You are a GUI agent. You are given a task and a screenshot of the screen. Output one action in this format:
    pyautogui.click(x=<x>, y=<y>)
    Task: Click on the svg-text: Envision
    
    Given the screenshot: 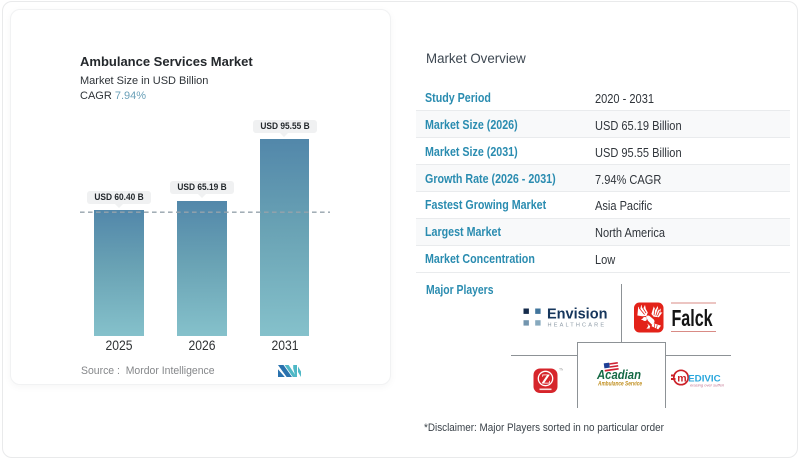 What is the action you would take?
    pyautogui.click(x=577, y=315)
    